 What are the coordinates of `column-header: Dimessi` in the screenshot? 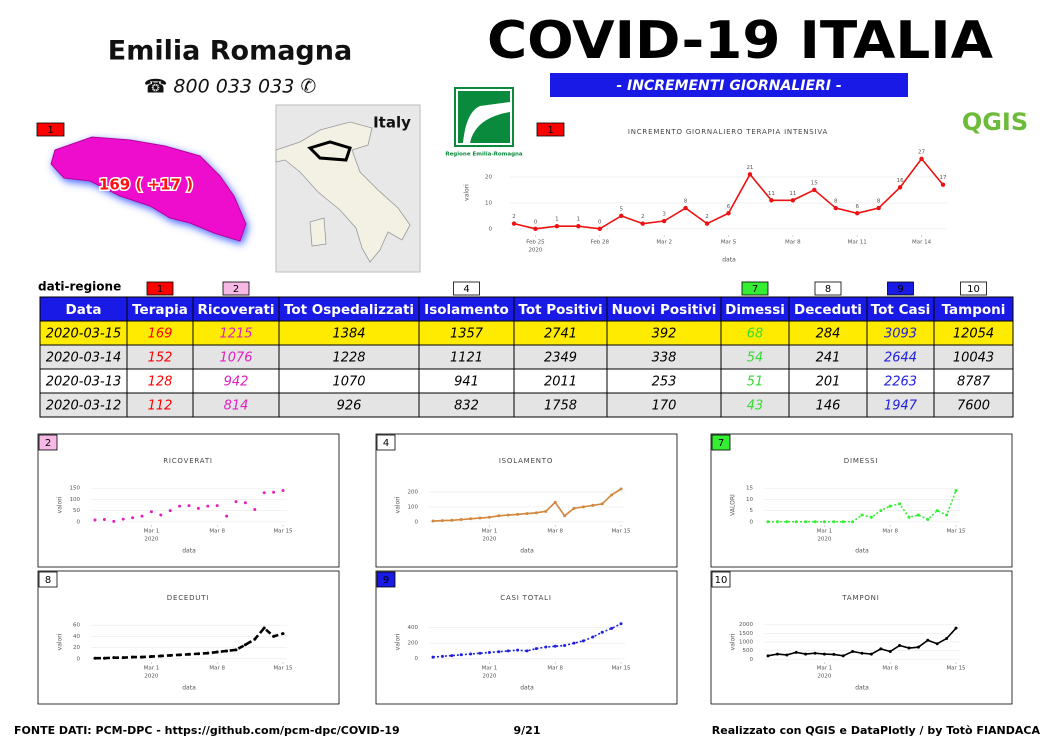 It's located at (755, 310).